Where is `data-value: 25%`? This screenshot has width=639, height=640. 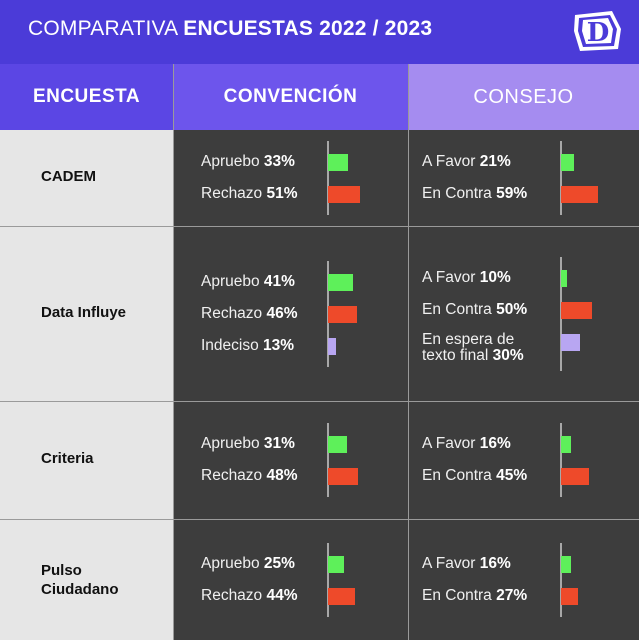
data-value: 25% is located at coordinates (279, 563).